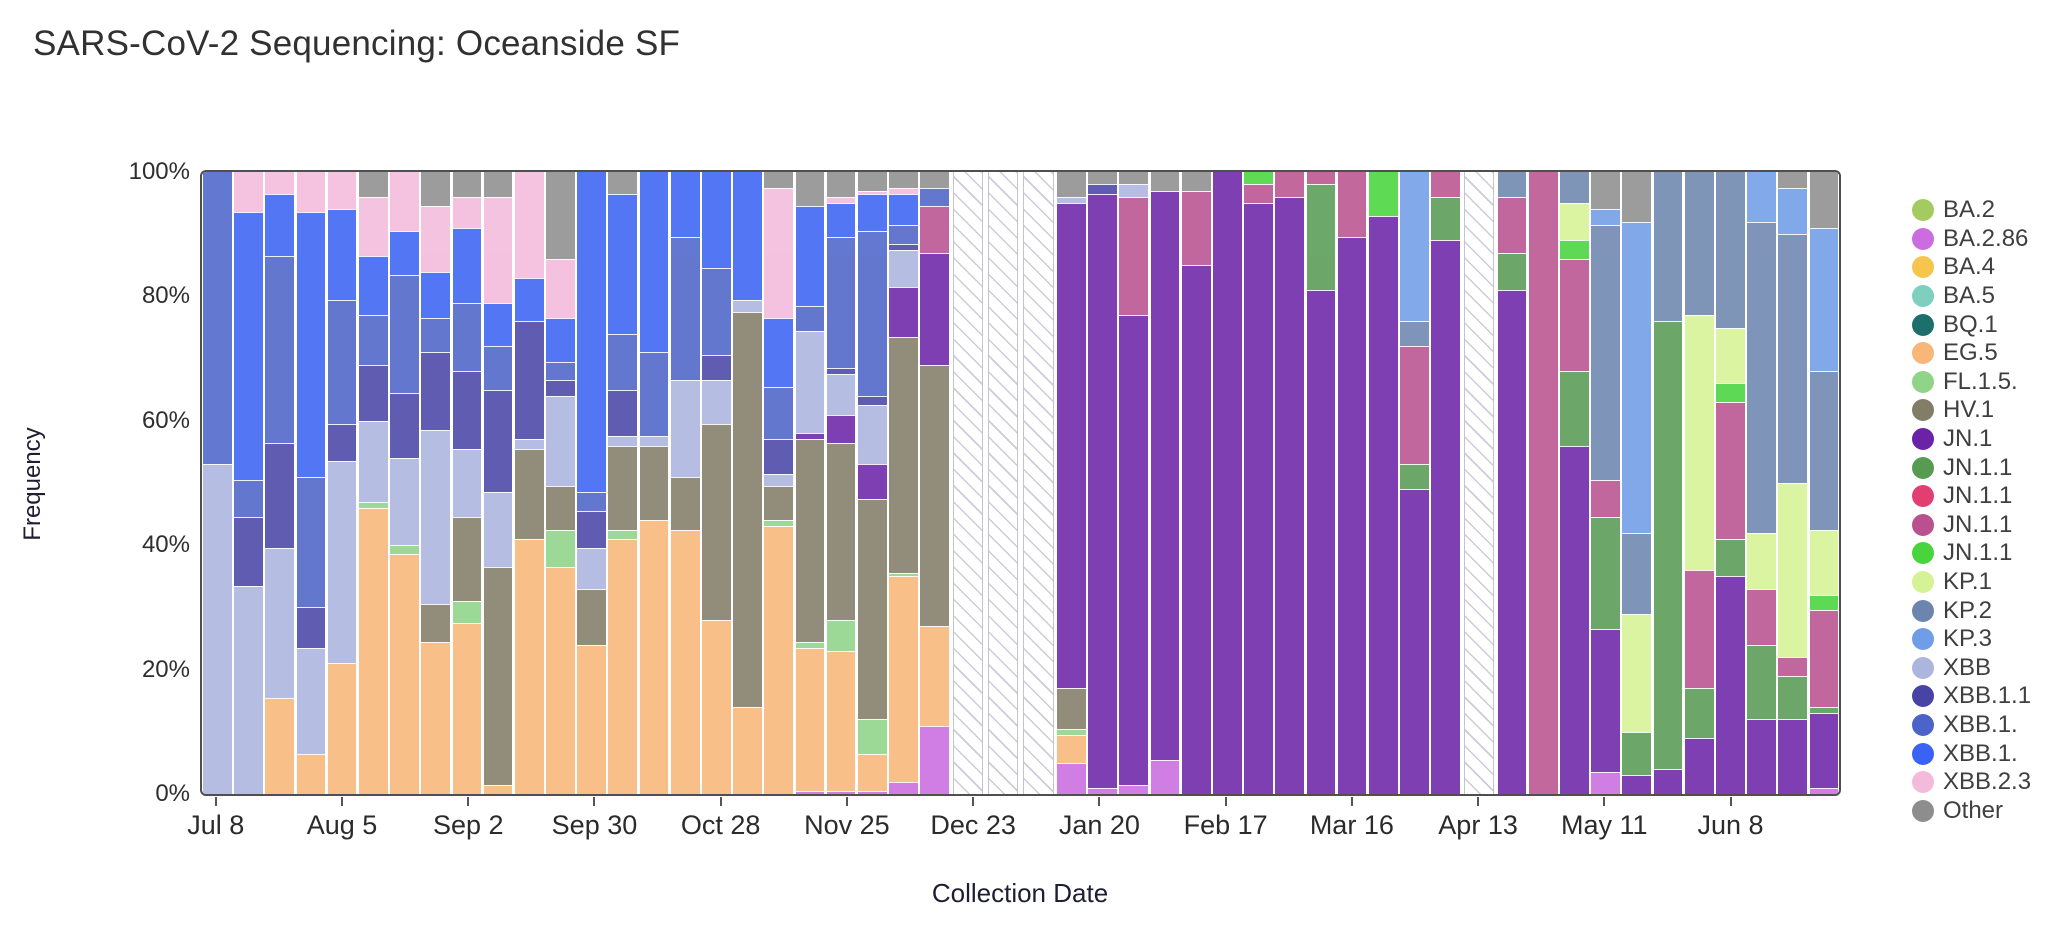 Image resolution: width=2050 pixels, height=930 pixels. I want to click on legend-item: KP.3, so click(1971, 639).